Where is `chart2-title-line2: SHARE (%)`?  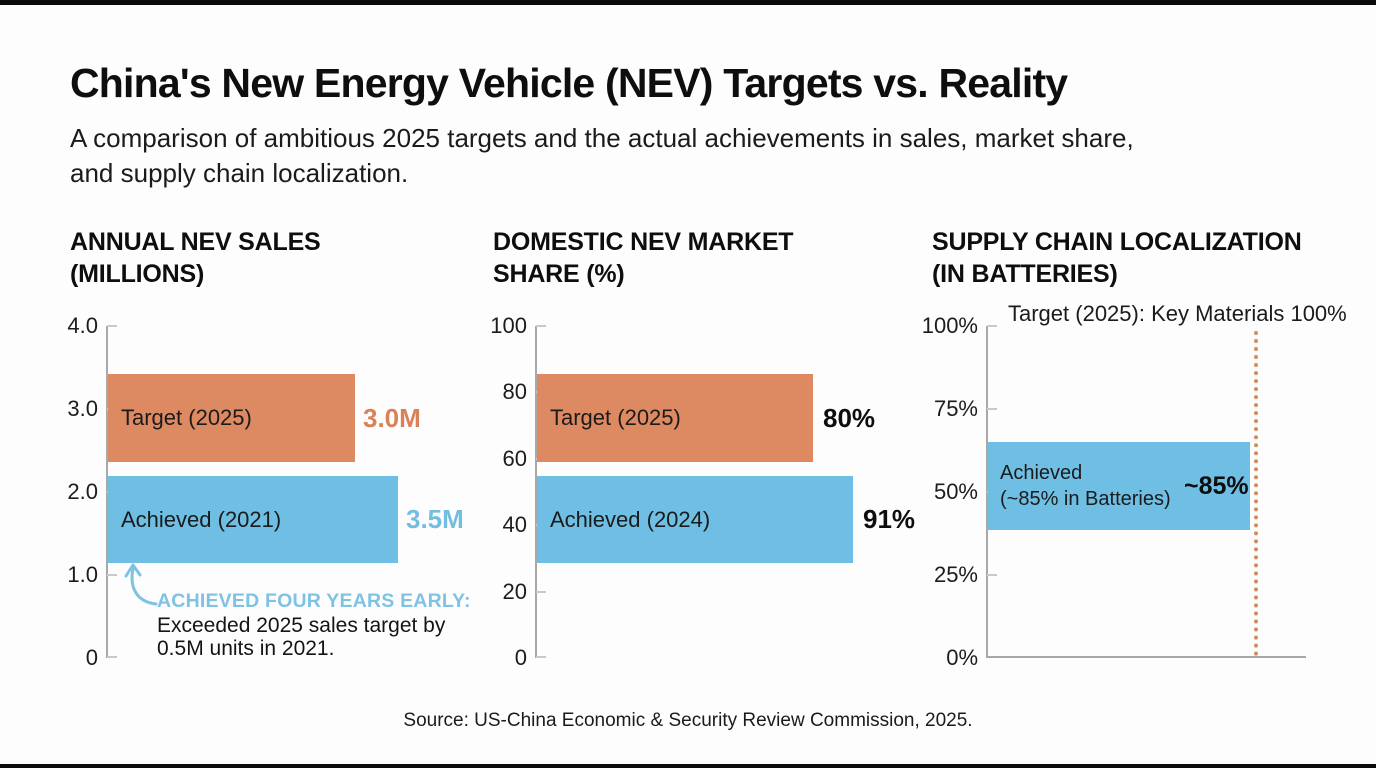 chart2-title-line2: SHARE (%) is located at coordinates (559, 274).